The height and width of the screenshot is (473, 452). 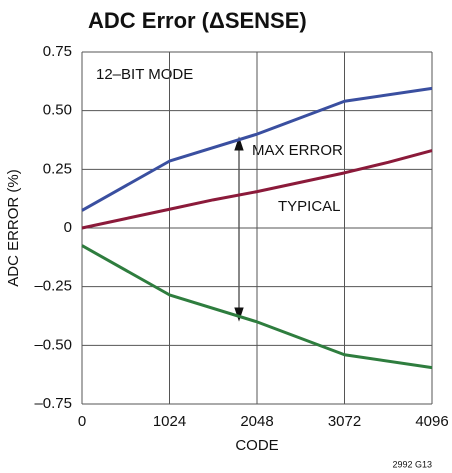 What do you see at coordinates (197, 20) in the screenshot?
I see `chart-title: ADC Error (ΔSENSE)` at bounding box center [197, 20].